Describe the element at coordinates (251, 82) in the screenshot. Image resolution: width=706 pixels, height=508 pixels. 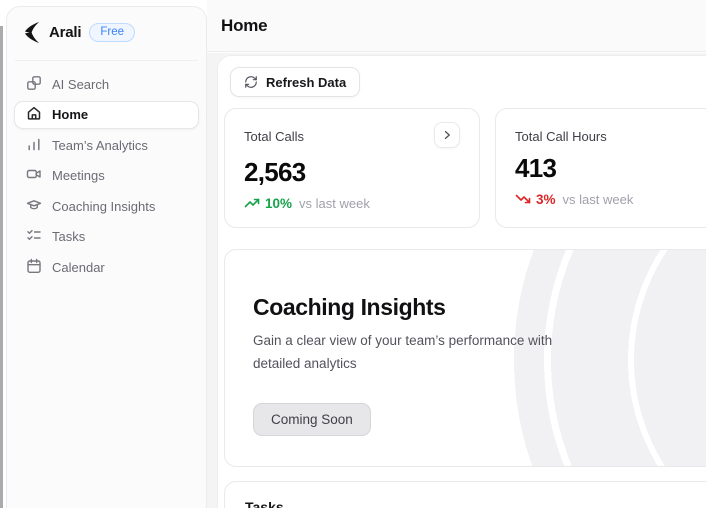
I see `refresh-icon` at that location.